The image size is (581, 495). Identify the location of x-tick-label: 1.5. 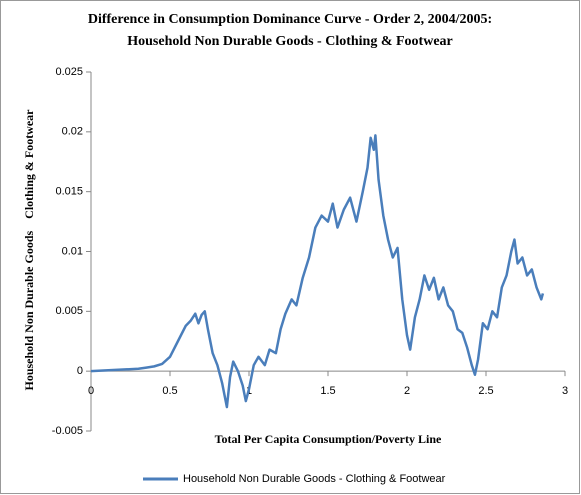
(327, 391).